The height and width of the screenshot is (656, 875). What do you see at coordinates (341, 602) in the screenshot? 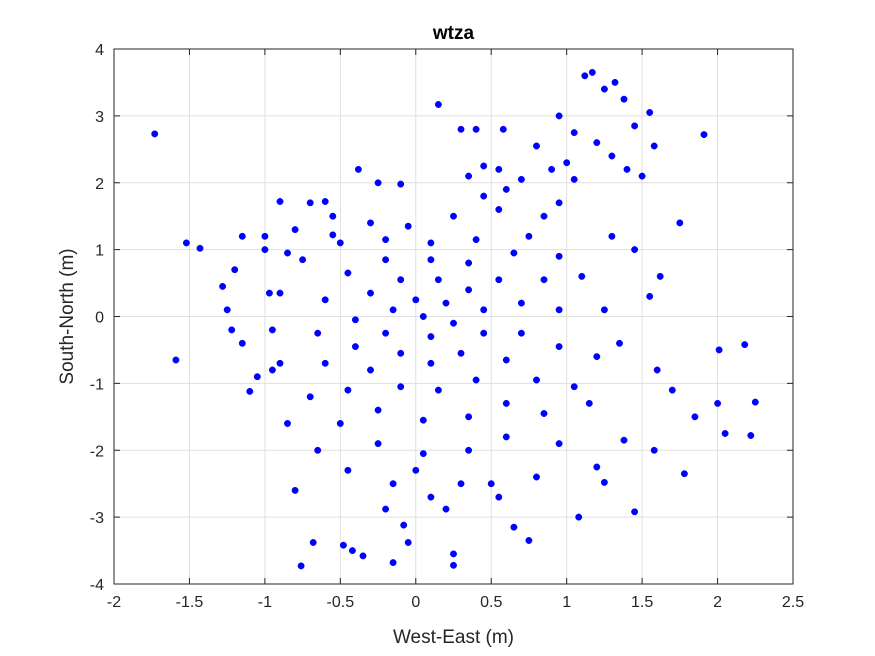
I see `x-tick-label: -0.5` at bounding box center [341, 602].